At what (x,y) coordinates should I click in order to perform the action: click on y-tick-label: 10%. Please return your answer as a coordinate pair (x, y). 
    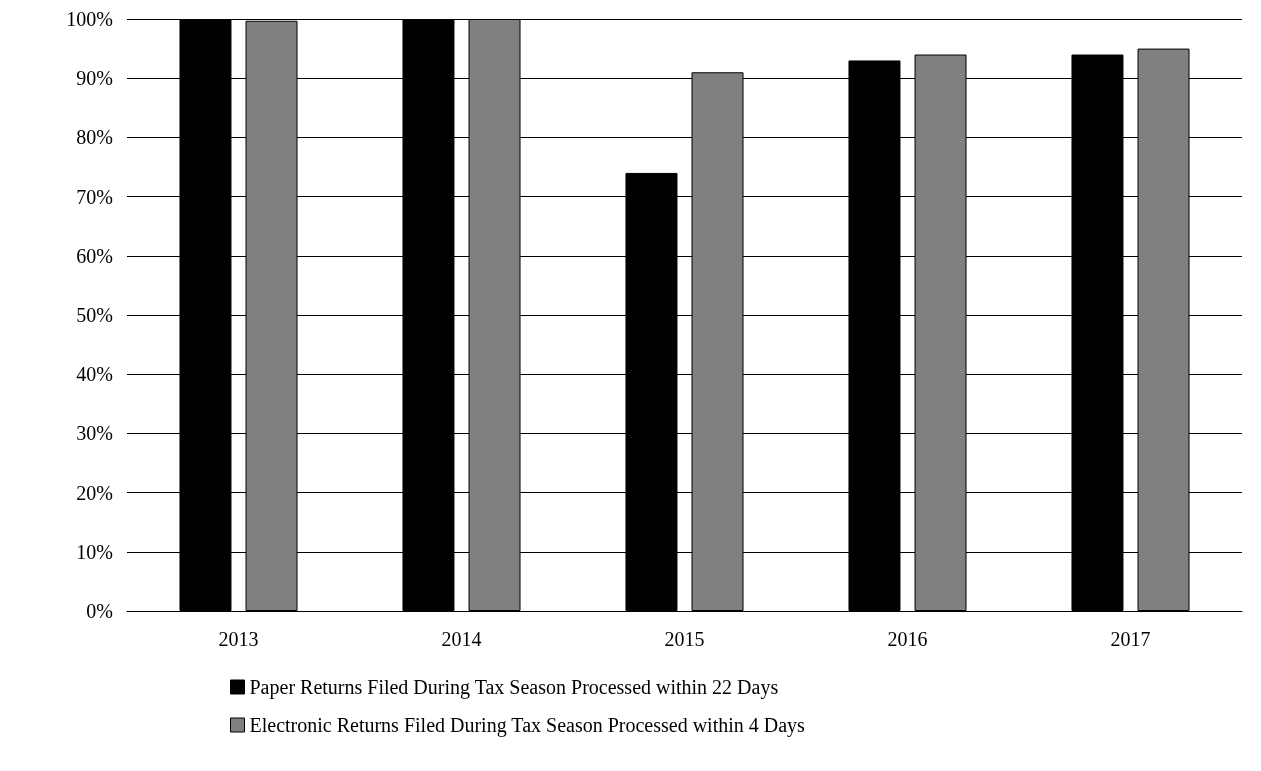
    Looking at the image, I should click on (94, 551).